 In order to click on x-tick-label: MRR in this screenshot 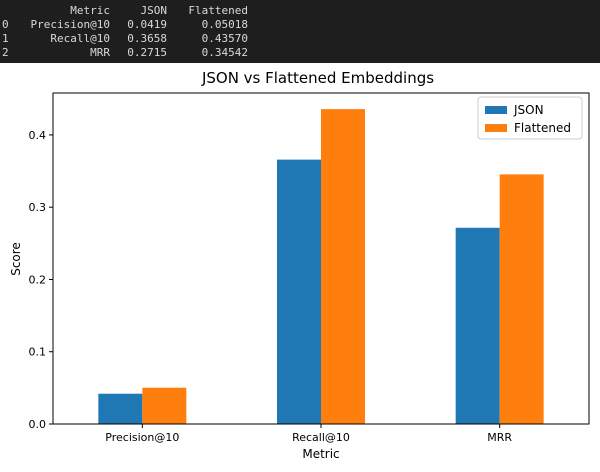, I will do `click(499, 437)`.